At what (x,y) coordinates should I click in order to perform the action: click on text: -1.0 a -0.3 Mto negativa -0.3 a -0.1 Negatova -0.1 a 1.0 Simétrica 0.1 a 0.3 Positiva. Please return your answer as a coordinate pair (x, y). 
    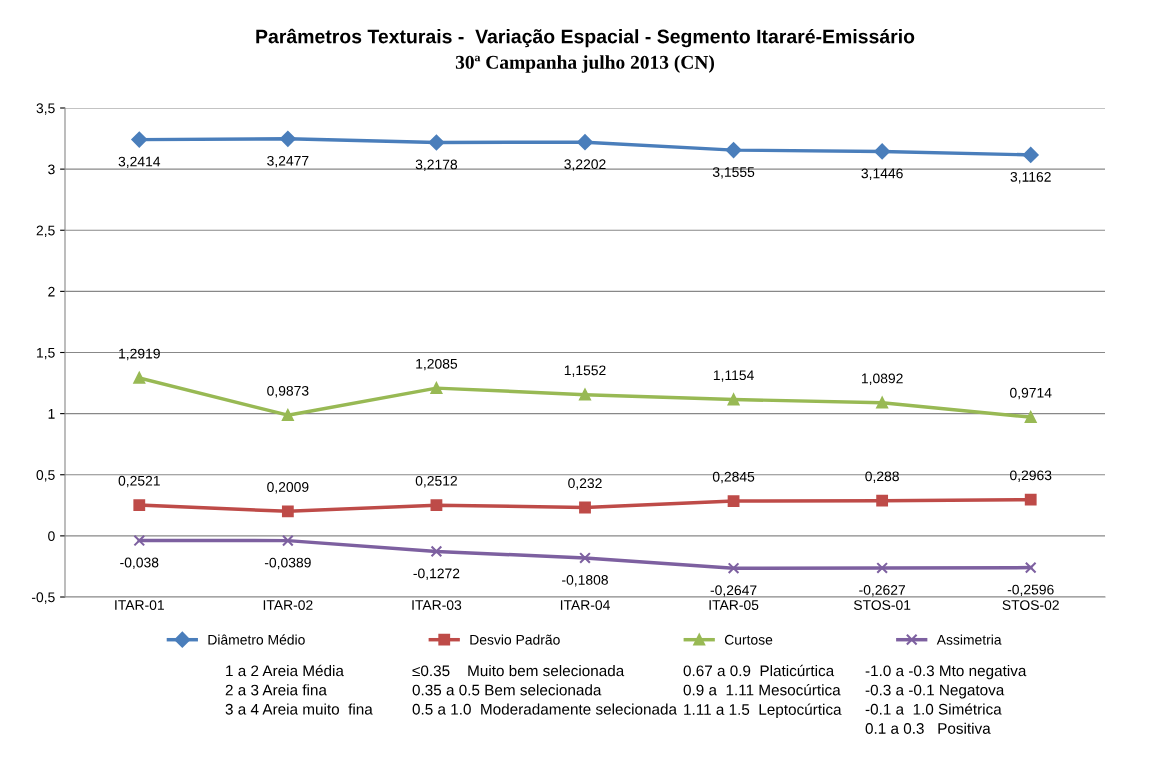
    Looking at the image, I should click on (946, 699).